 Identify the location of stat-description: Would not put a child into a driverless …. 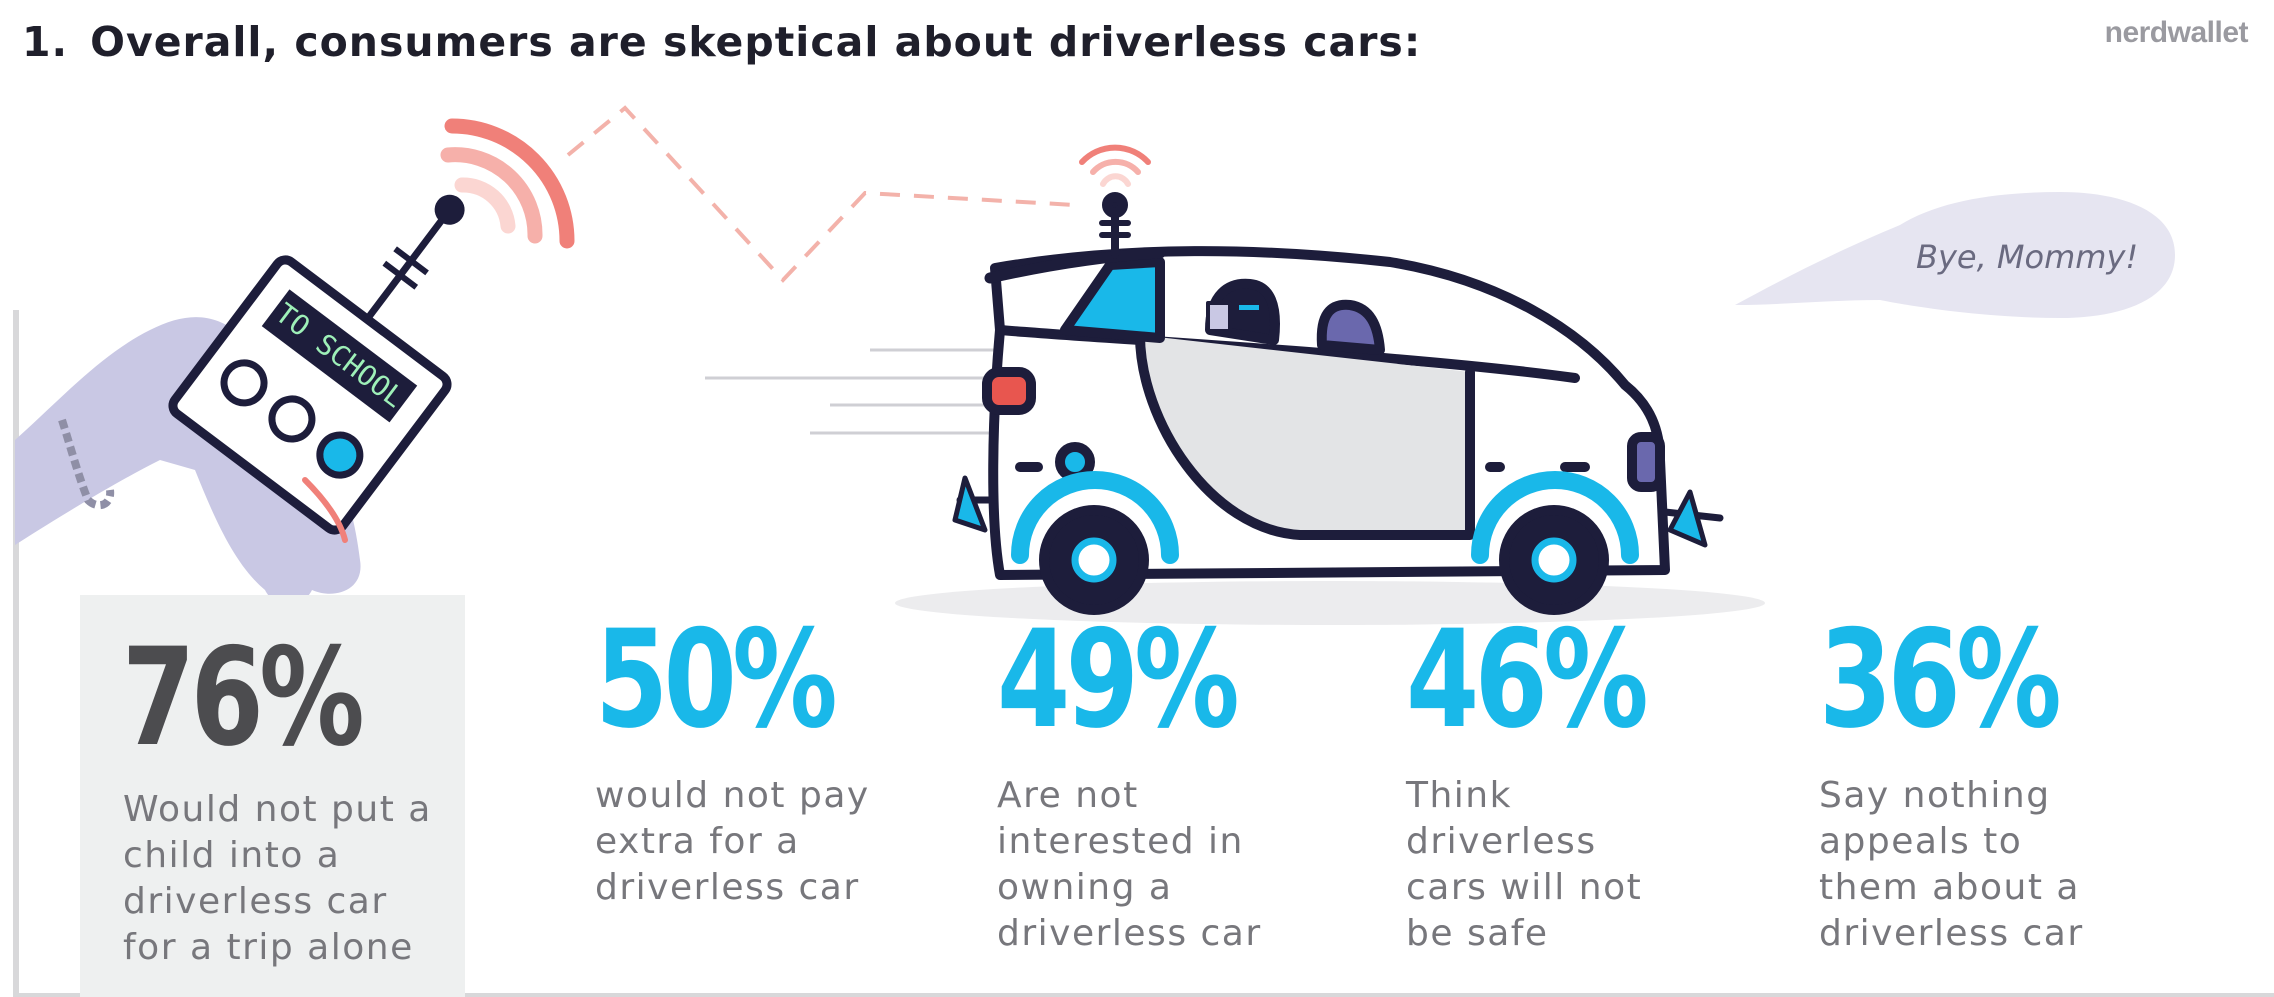
(277, 878).